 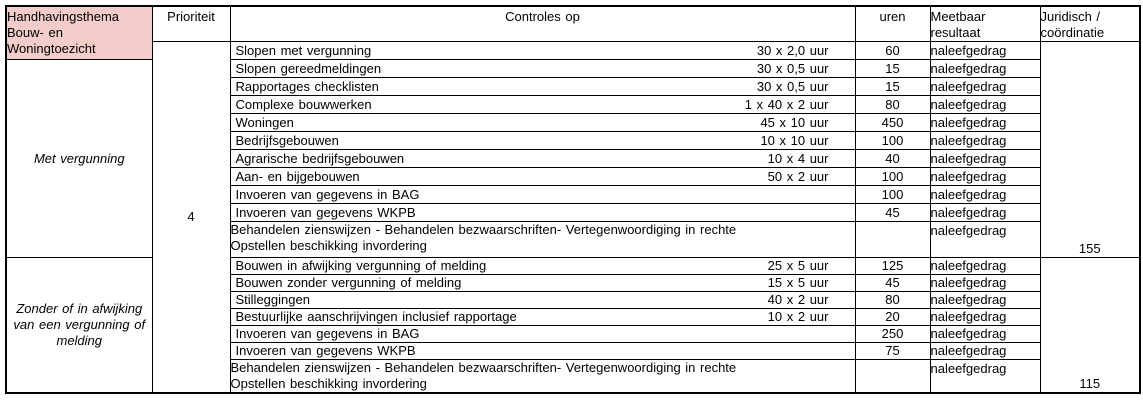 I want to click on col-header-uren: uren, so click(x=892, y=23).